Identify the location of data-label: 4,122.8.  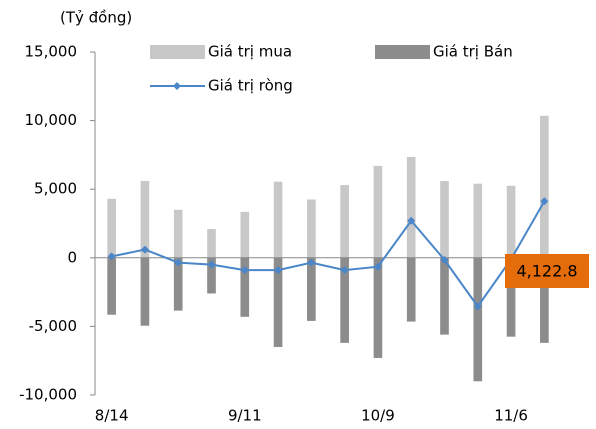
(546, 271).